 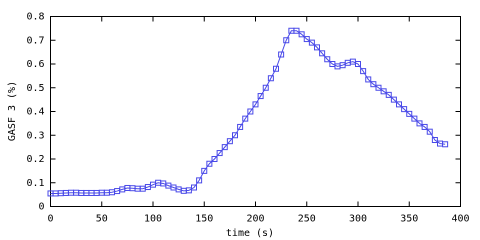 I want to click on y-tick-label: 0.7, so click(x=35, y=40).